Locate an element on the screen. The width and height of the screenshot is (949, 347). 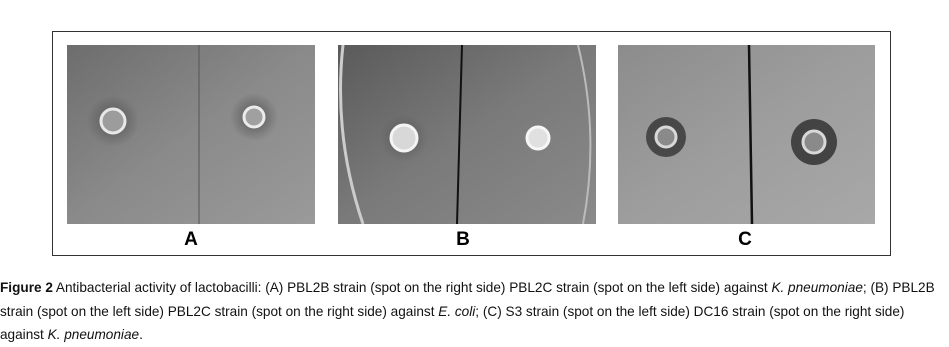
species-name: E. coli is located at coordinates (457, 311).